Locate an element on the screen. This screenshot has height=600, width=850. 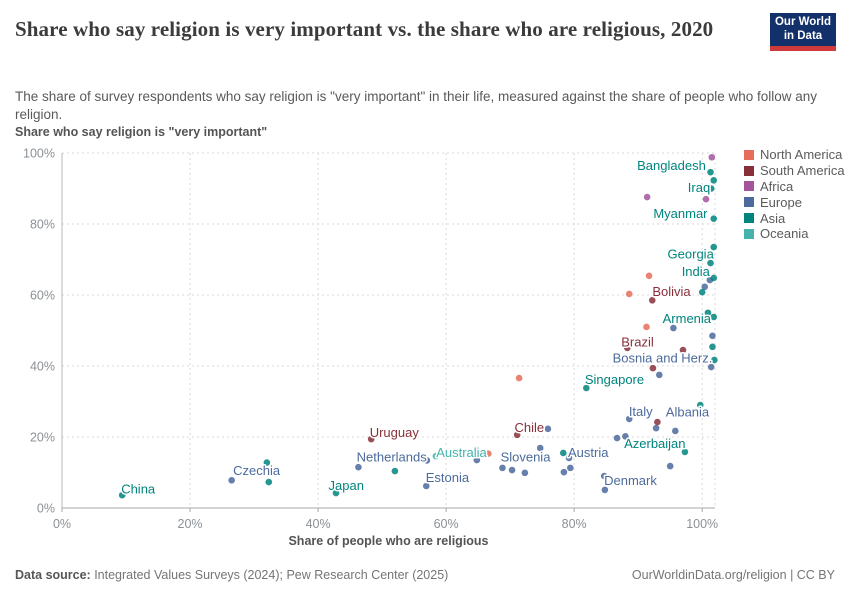
footer-credit-link: OurWorldinData.org/religion | CC BY is located at coordinates (733, 575).